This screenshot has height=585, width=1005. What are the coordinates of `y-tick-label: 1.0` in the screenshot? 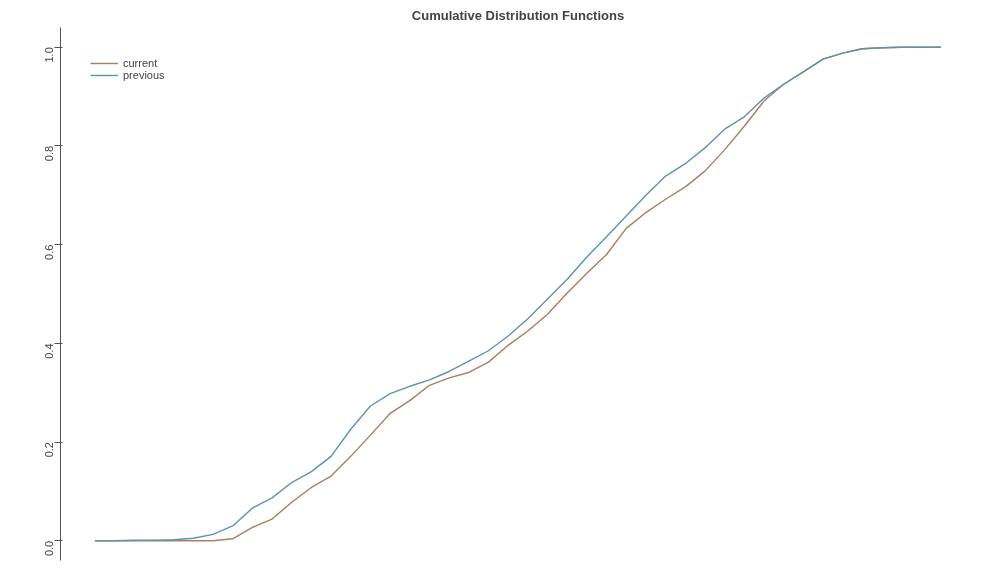 It's located at (49, 55).